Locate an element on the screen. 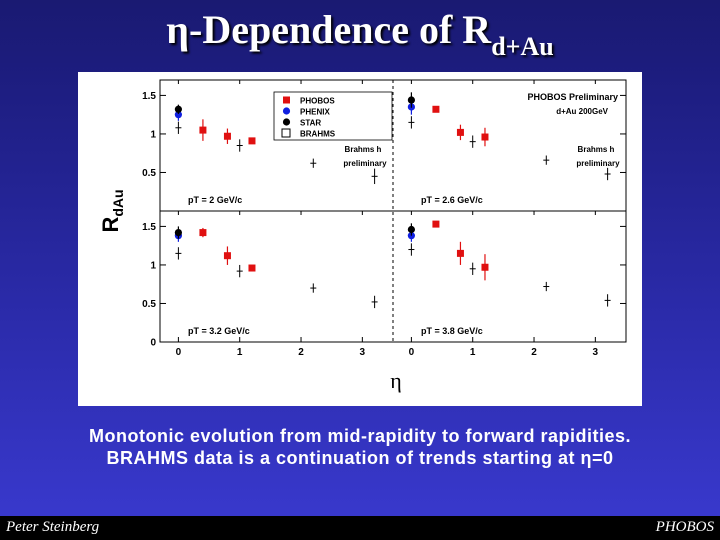  slide-title: η-Dependence of Rd+Au is located at coordinates (360, 34).